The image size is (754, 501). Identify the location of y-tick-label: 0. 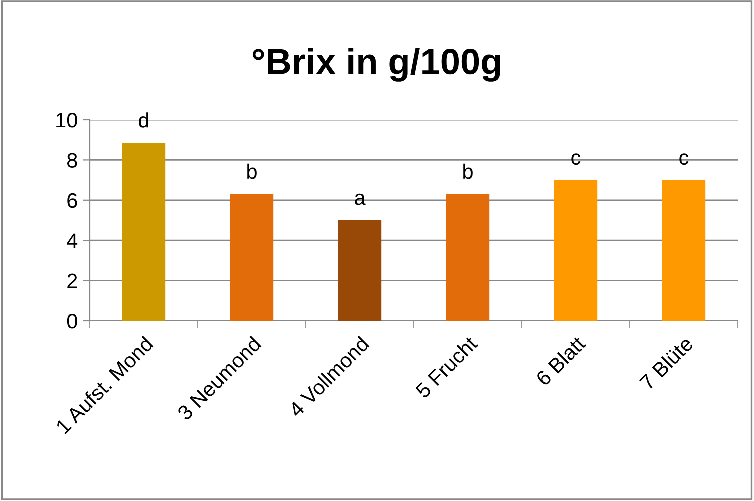
(72, 321).